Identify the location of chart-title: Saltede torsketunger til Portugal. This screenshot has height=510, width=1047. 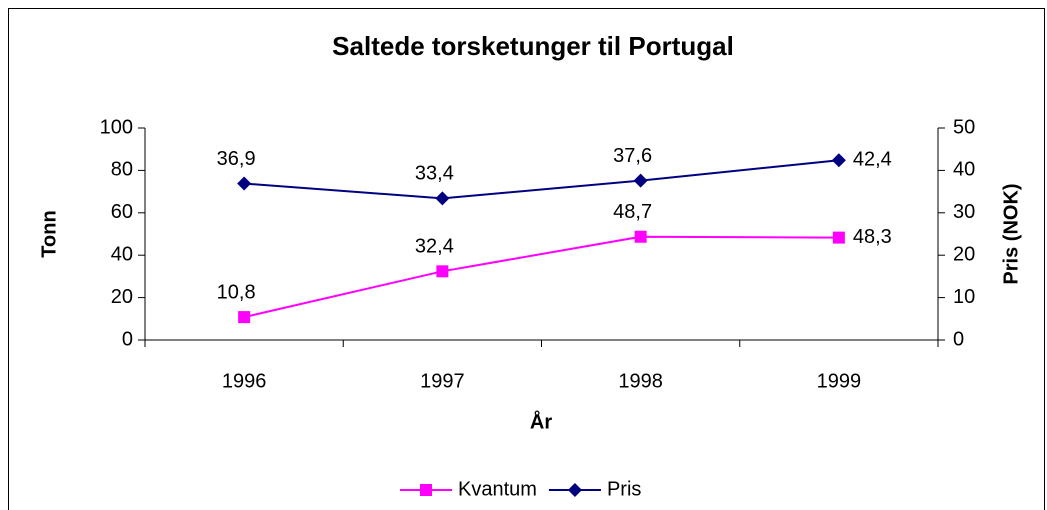
(533, 46).